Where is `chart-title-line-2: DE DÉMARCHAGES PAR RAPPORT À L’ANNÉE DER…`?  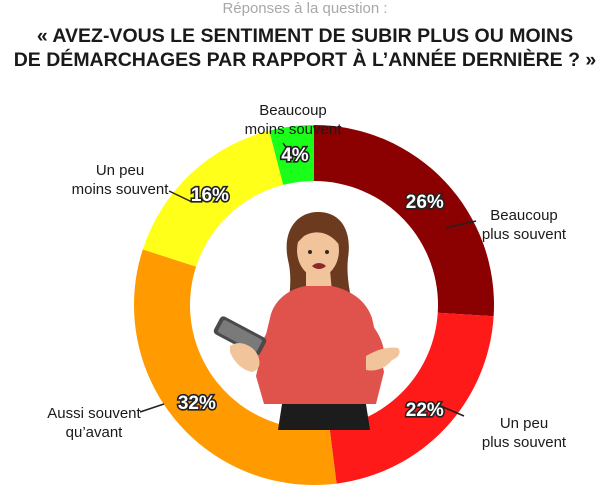 chart-title-line-2: DE DÉMARCHAGES PAR RAPPORT À L’ANNÉE DER… is located at coordinates (305, 60).